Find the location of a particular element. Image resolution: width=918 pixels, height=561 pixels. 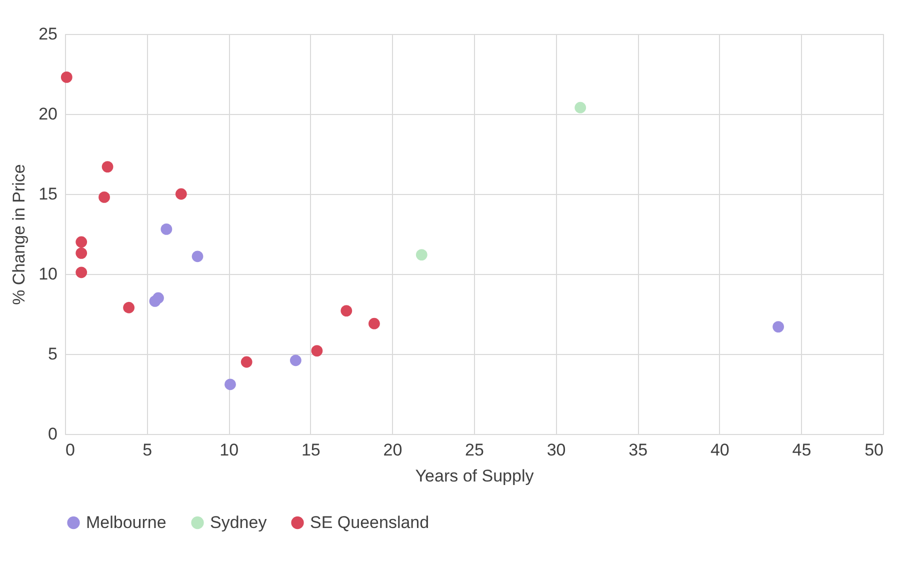

y-tick-label: 5 is located at coordinates (53, 354).